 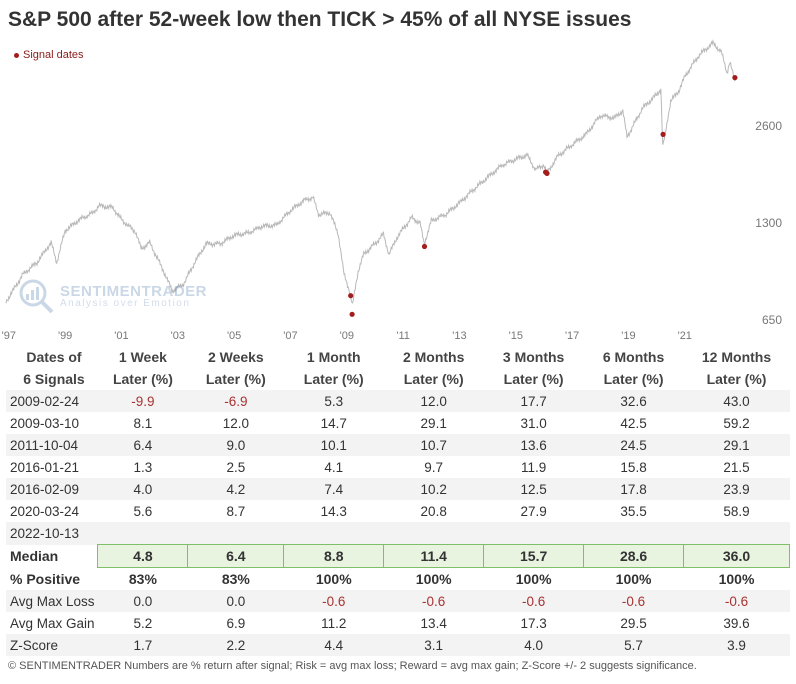 What do you see at coordinates (633, 445) in the screenshot?
I see `table-cell: 24.5` at bounding box center [633, 445].